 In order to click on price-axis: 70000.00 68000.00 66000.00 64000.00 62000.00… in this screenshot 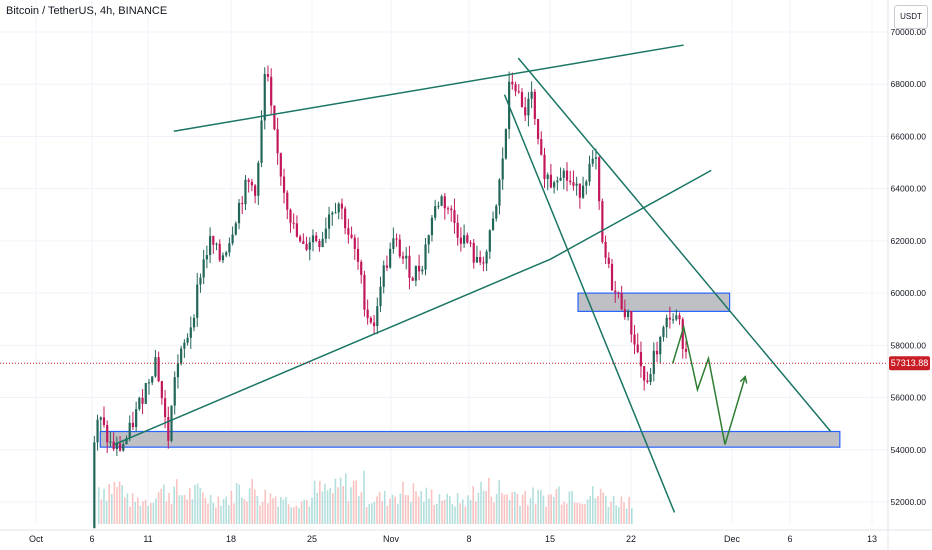, I will do `click(906, 275)`.